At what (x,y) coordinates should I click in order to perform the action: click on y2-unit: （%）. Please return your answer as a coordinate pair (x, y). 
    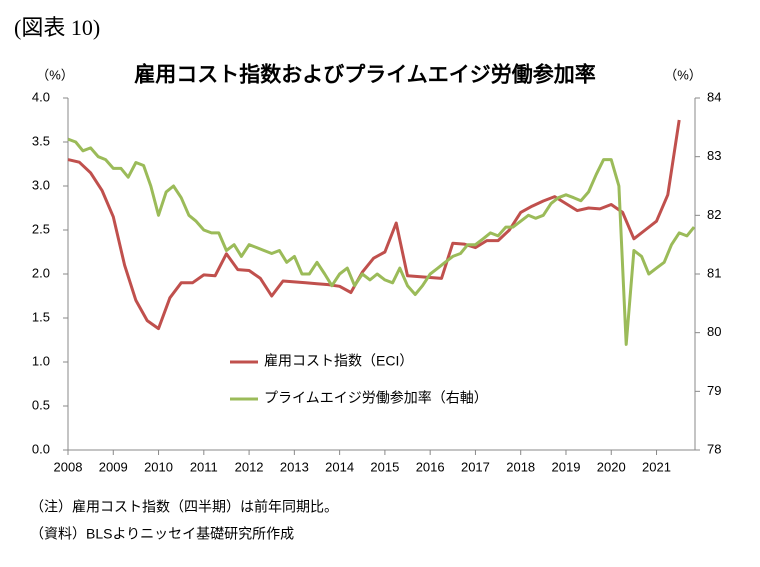
    Looking at the image, I should click on (683, 74).